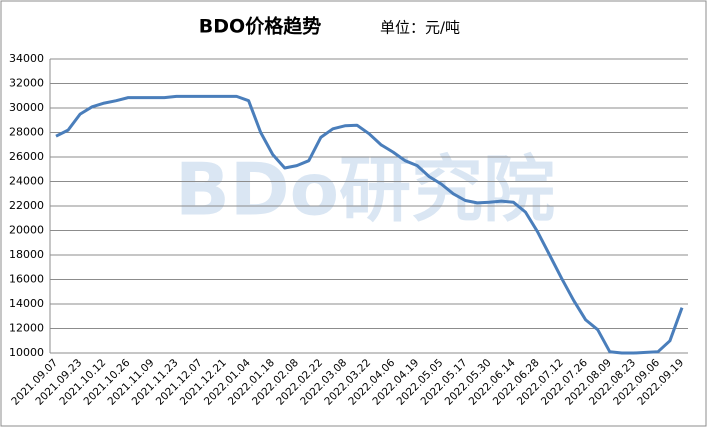 This screenshot has width=708, height=432. I want to click on y-tick-label: 20000, so click(26, 230).